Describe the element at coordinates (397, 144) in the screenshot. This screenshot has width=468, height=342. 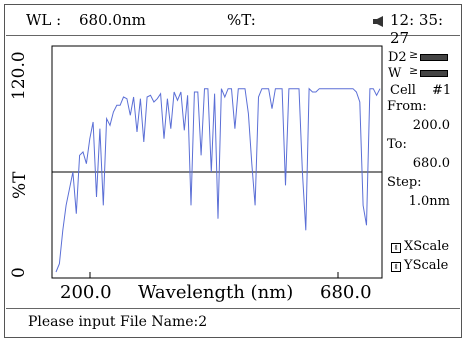
I see `to-label: To:` at that location.